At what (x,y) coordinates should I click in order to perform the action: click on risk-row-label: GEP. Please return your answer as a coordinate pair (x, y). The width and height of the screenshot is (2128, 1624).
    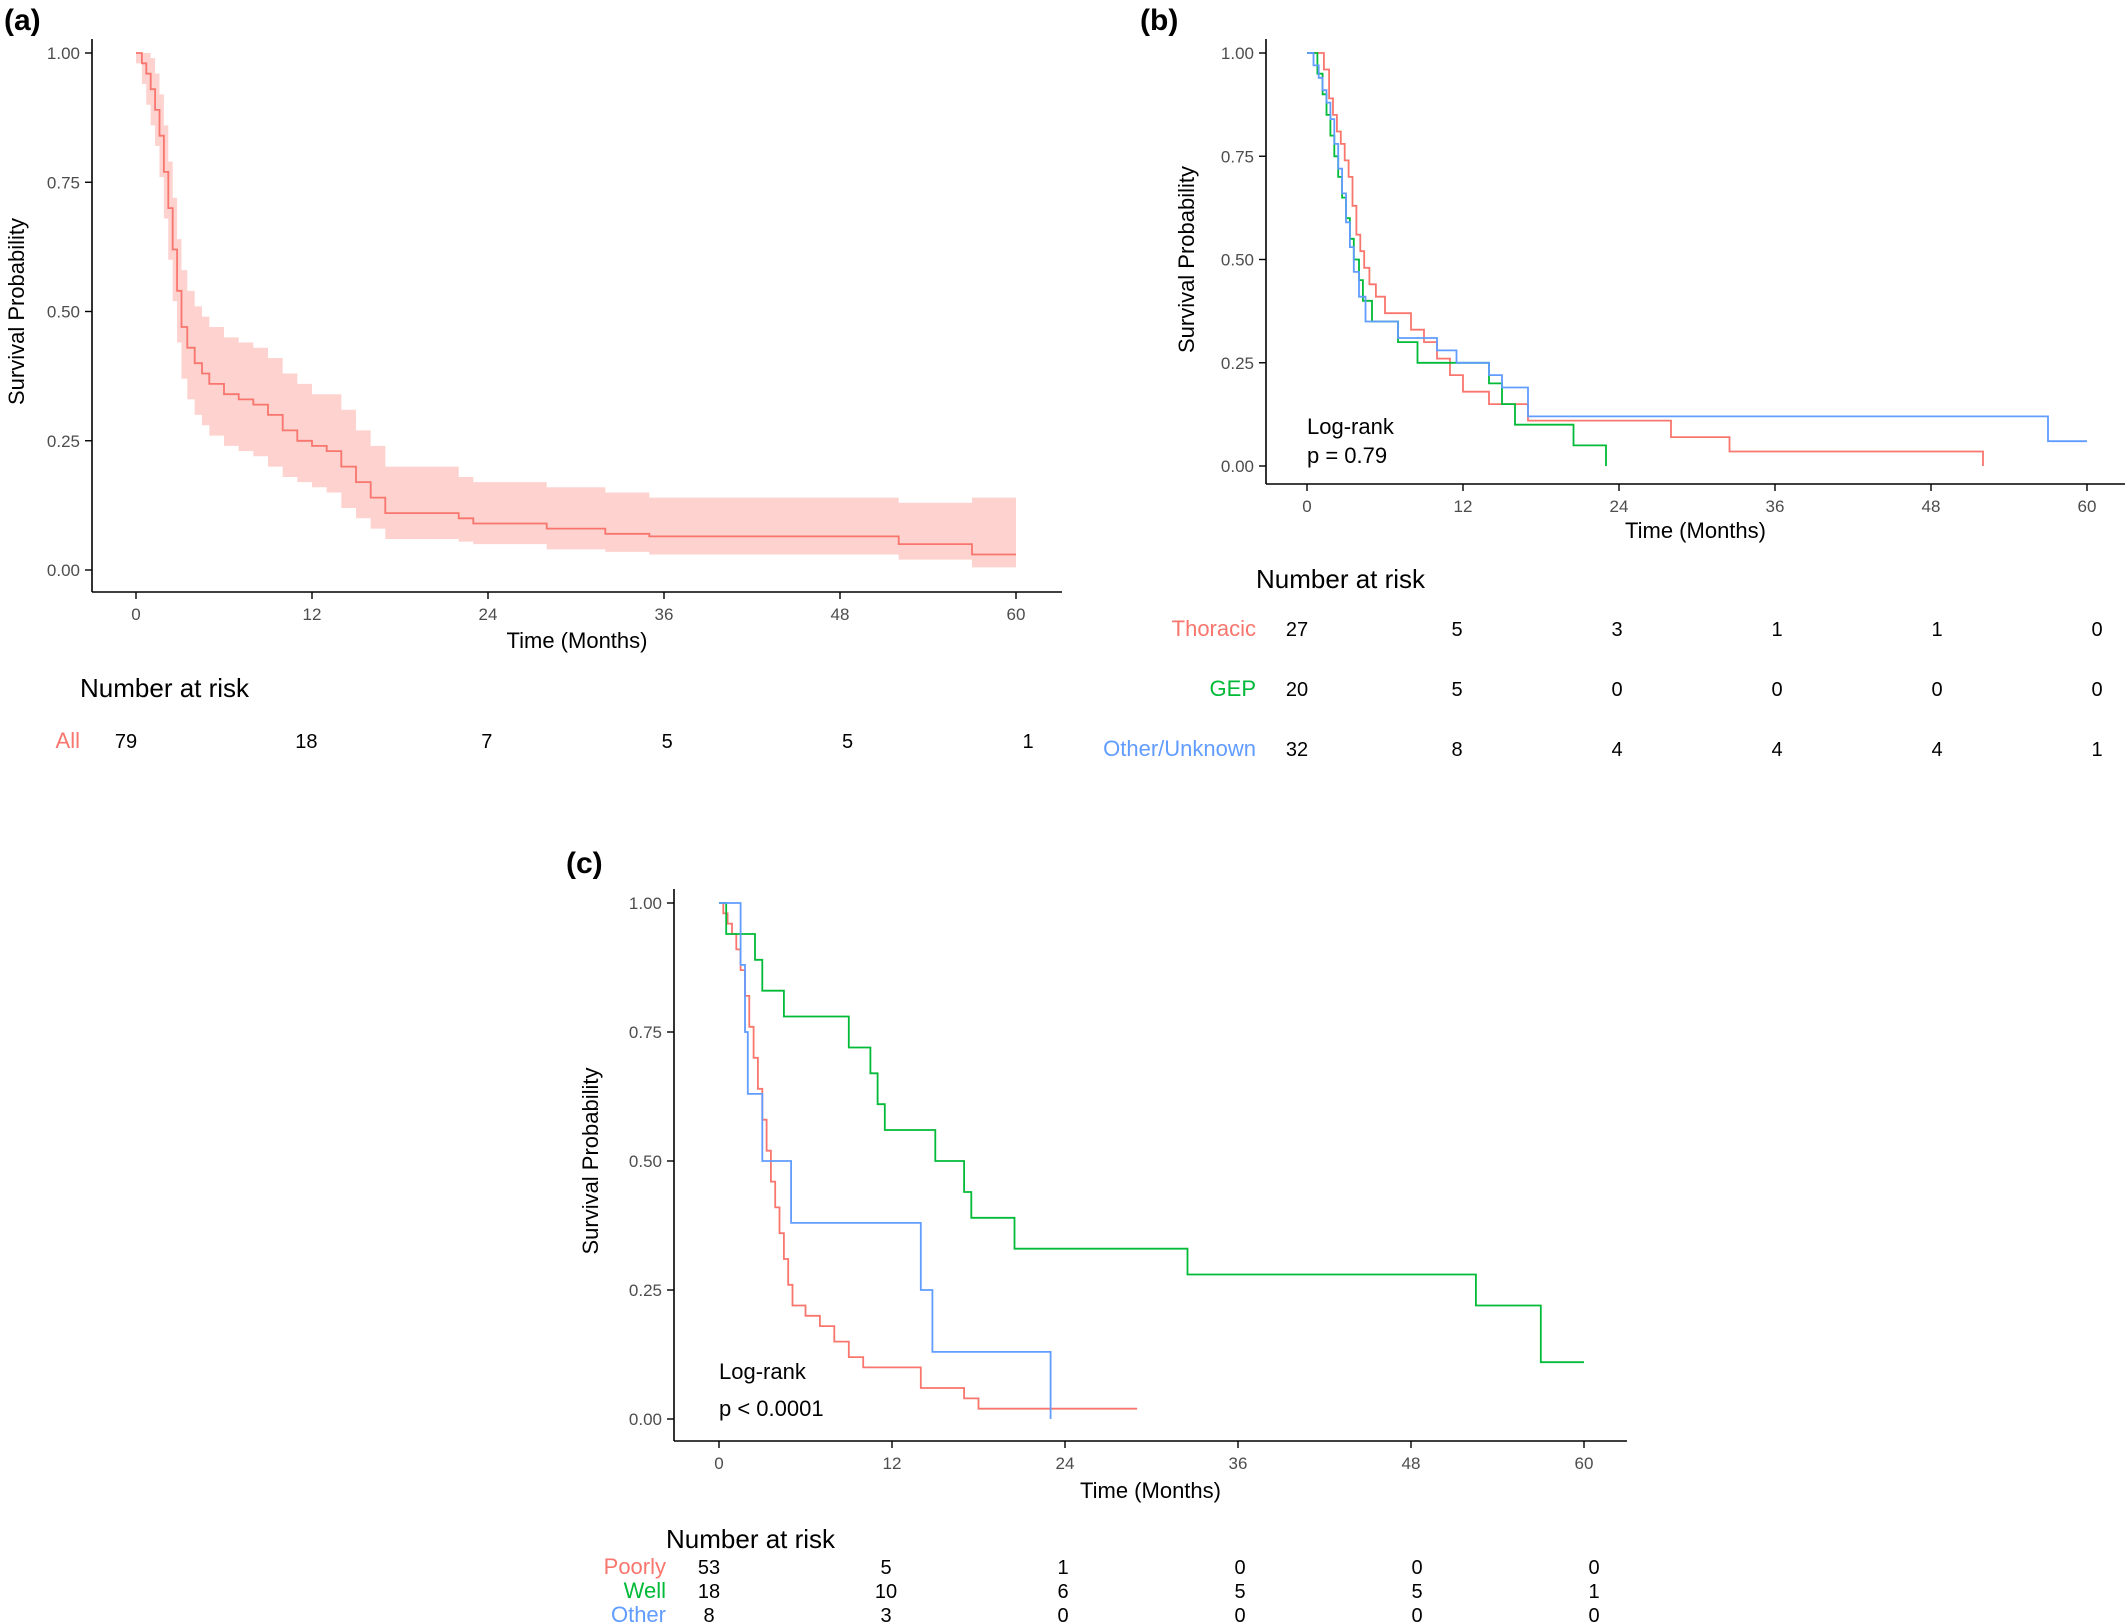
    Looking at the image, I should click on (1233, 688).